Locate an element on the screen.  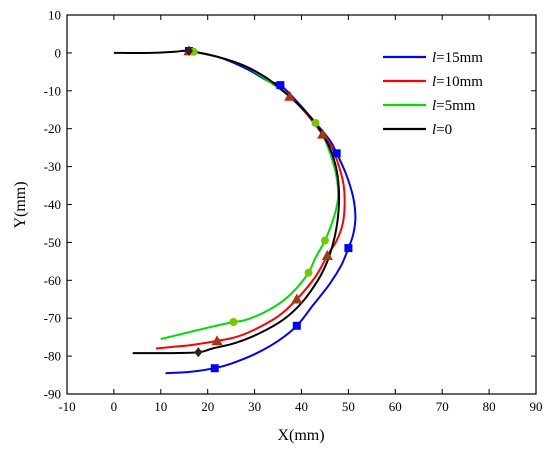
x-tick-label: 60 is located at coordinates (395, 406).